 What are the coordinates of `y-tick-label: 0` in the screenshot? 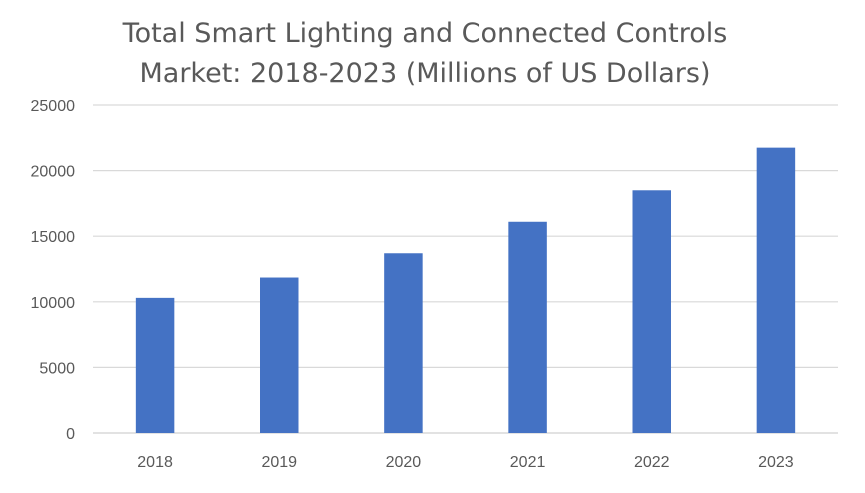 It's located at (70, 434).